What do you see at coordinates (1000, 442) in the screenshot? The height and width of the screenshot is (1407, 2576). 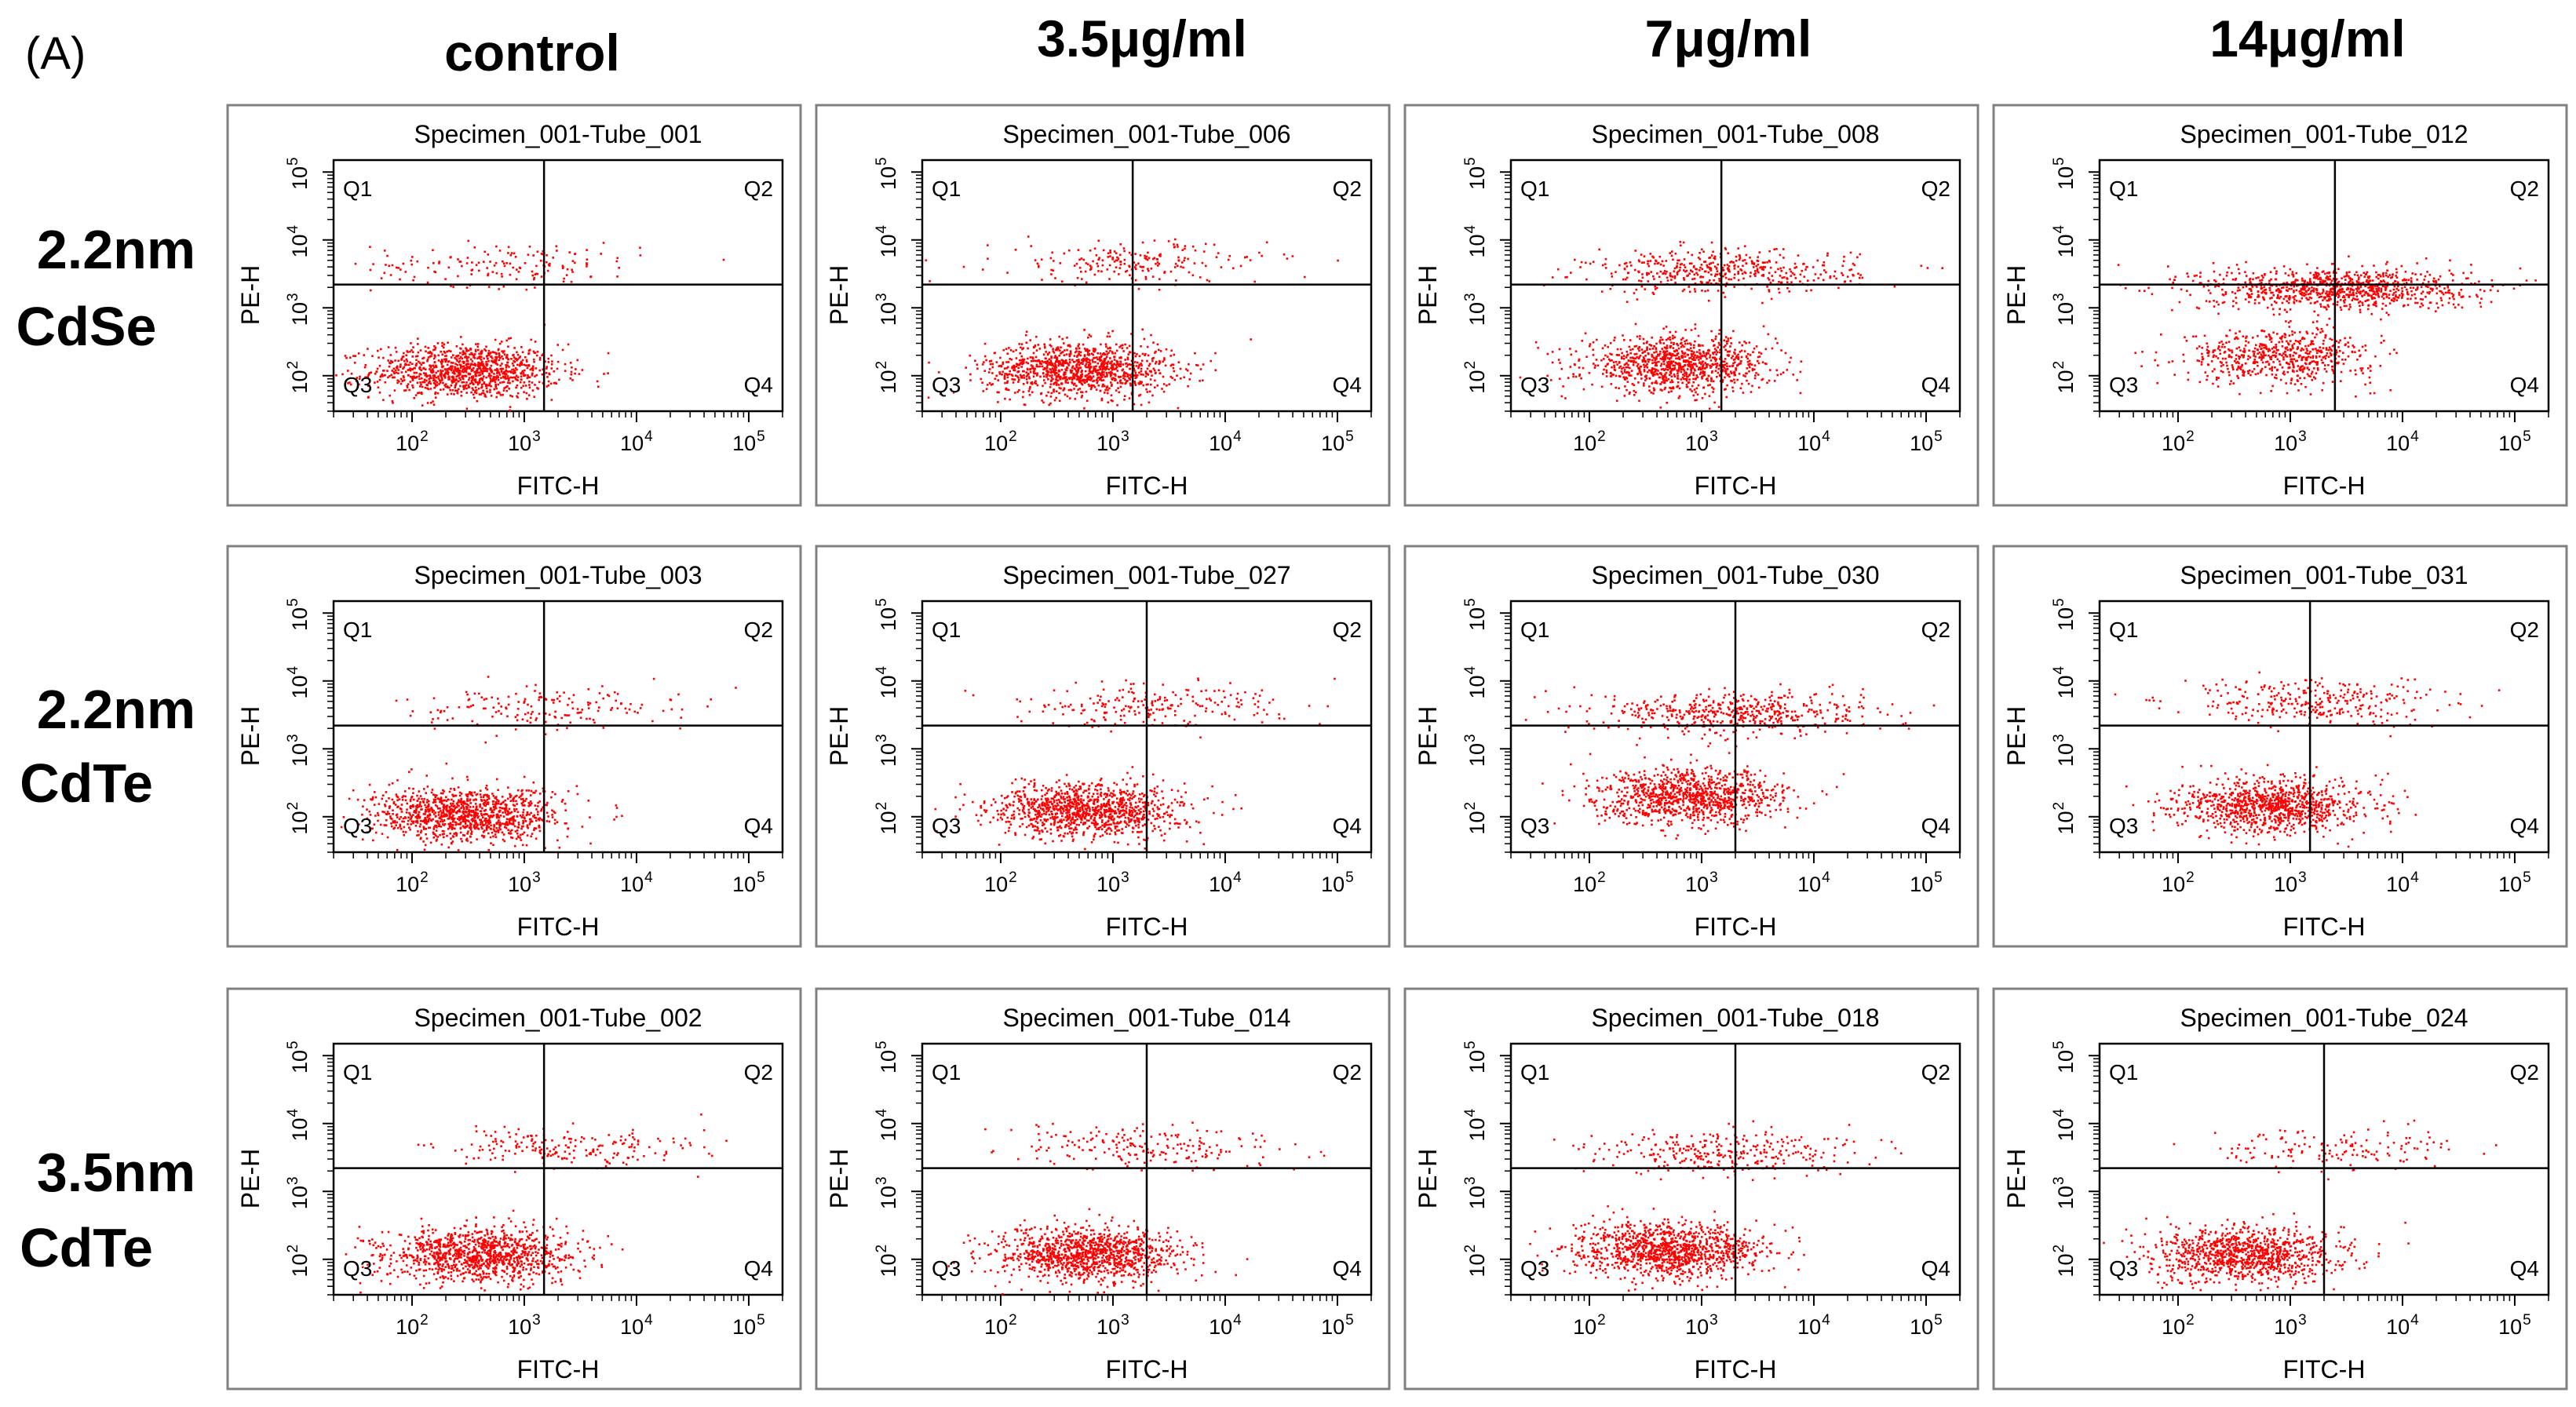 I see `x-tick-label: 102` at bounding box center [1000, 442].